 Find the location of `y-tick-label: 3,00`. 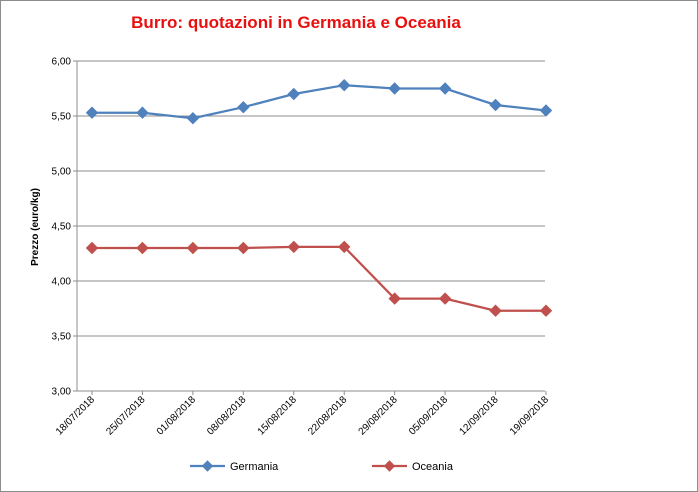

y-tick-label: 3,00 is located at coordinates (62, 392).